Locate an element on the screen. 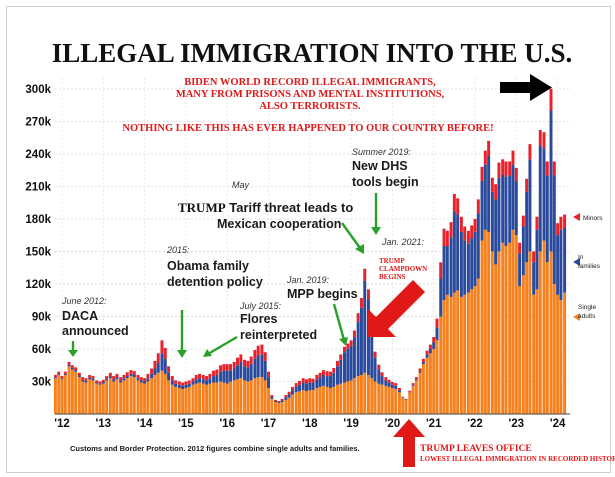 This screenshot has height=477, width=615. y-tick-label: 270k is located at coordinates (38, 122).